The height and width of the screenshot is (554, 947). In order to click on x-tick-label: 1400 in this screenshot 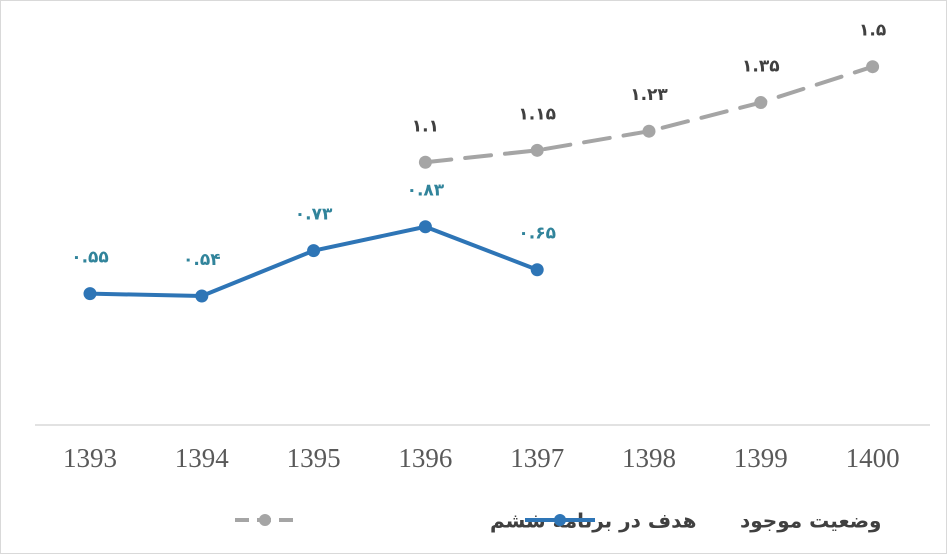, I will do `click(873, 458)`.